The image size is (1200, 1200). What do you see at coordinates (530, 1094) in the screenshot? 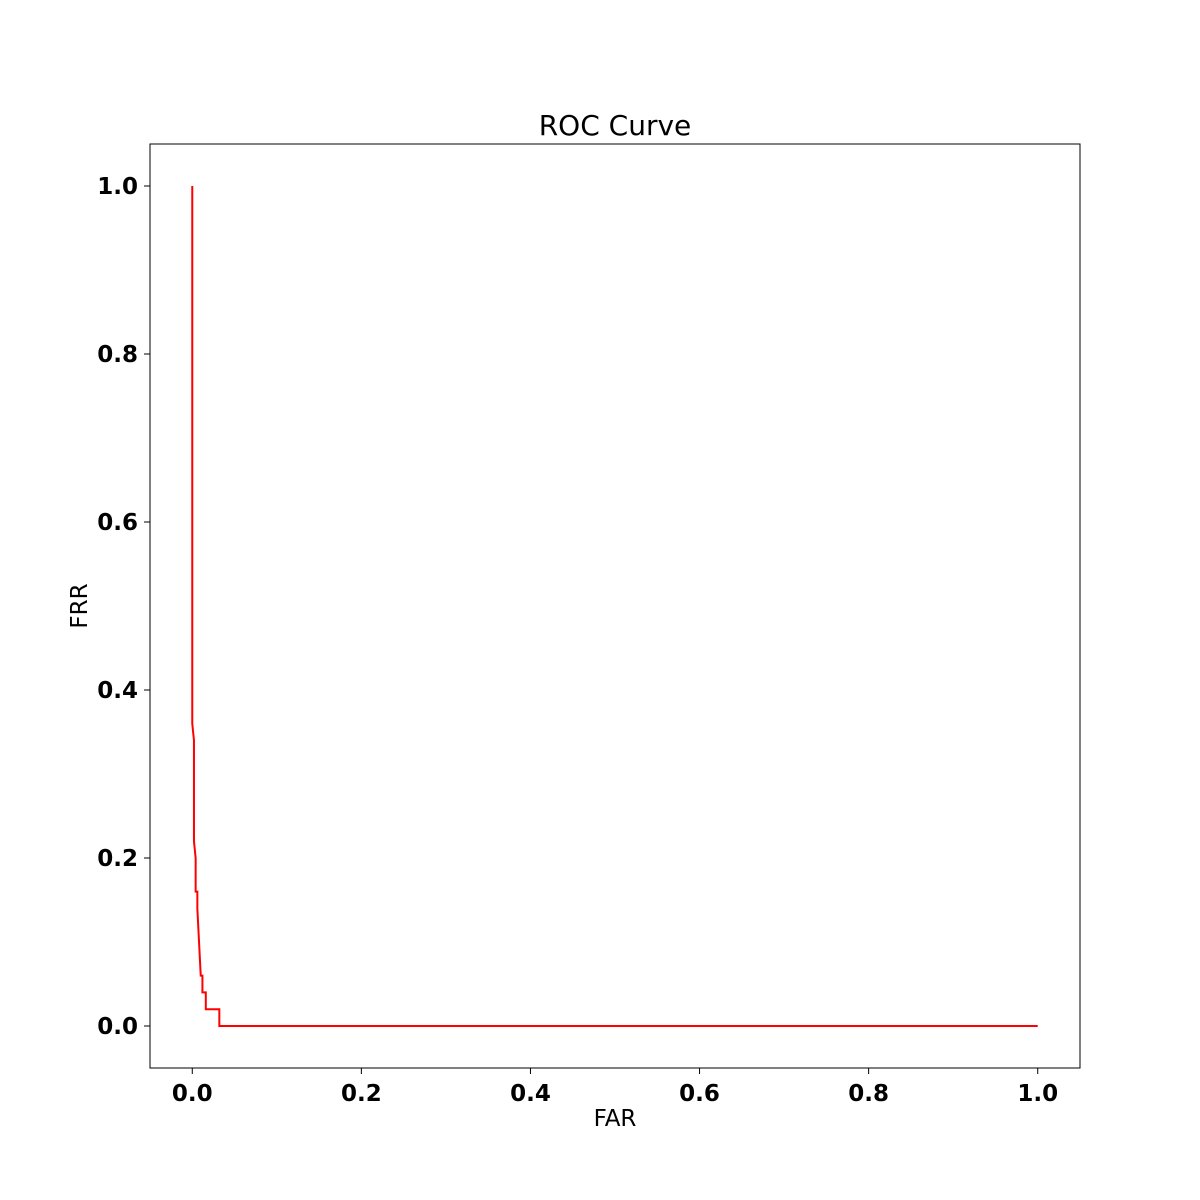
I see `x-tick-label: 0.4` at bounding box center [530, 1094].